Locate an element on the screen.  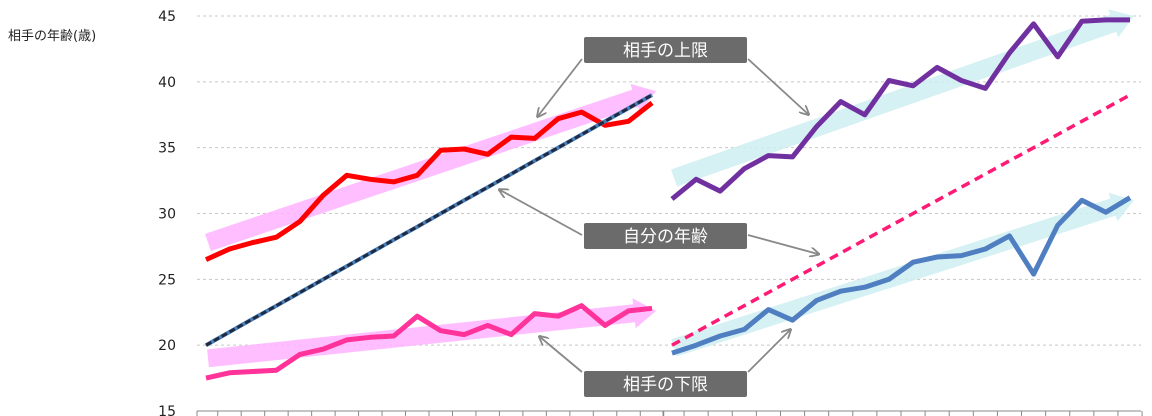
y-tick-labels: 15 20 25 30 35 40 45 is located at coordinates (167, 212).